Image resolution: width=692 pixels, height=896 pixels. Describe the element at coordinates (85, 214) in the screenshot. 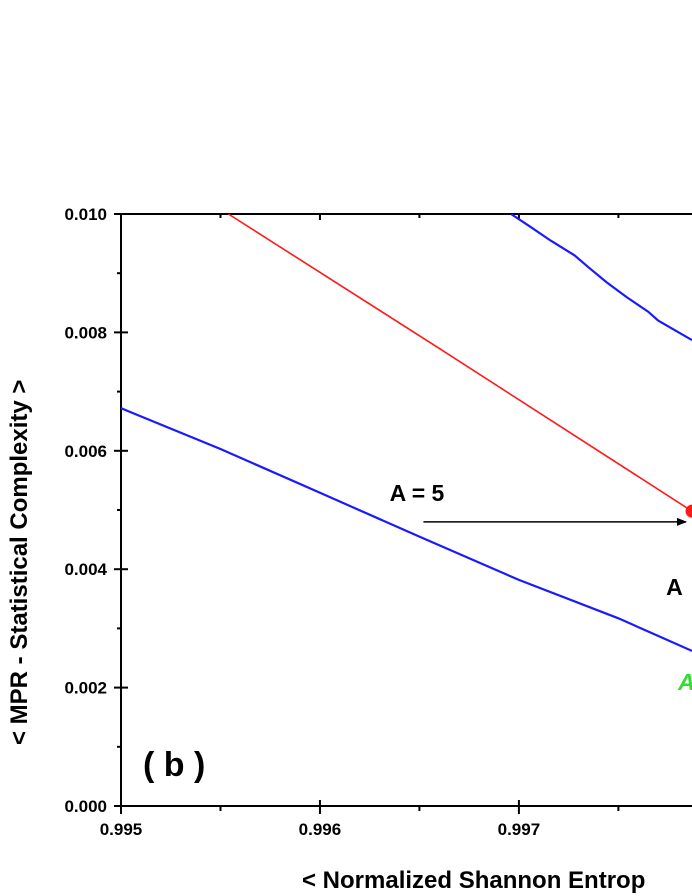

I see `y-tick-label: 0.010` at that location.